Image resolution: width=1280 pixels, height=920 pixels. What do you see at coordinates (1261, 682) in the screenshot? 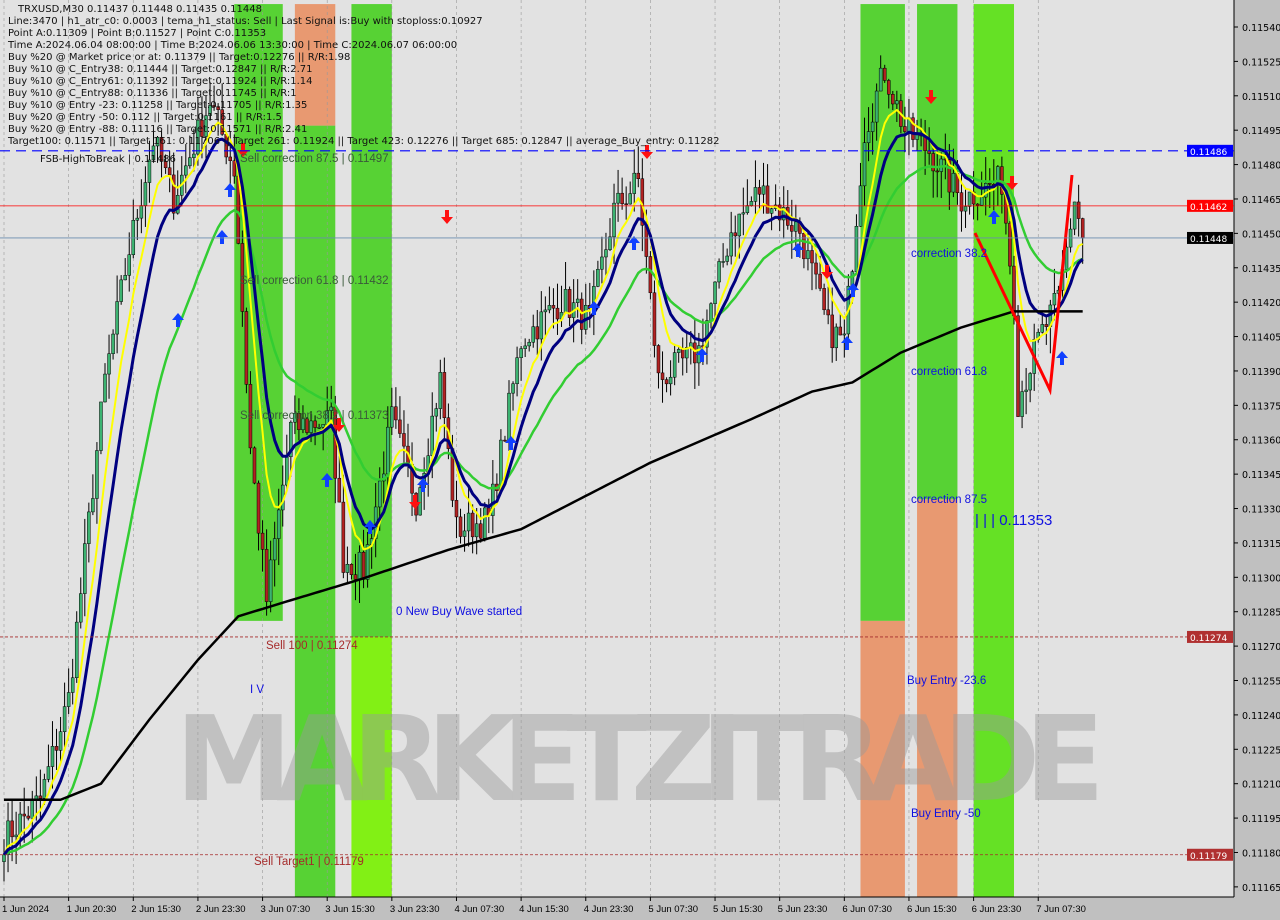
I see `y-tick-label: 0.11255` at bounding box center [1261, 682].